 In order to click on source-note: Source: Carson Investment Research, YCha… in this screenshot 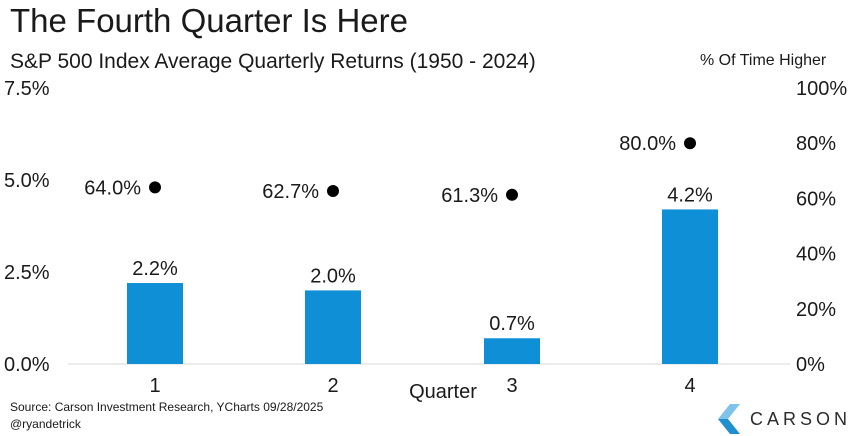, I will do `click(167, 407)`.